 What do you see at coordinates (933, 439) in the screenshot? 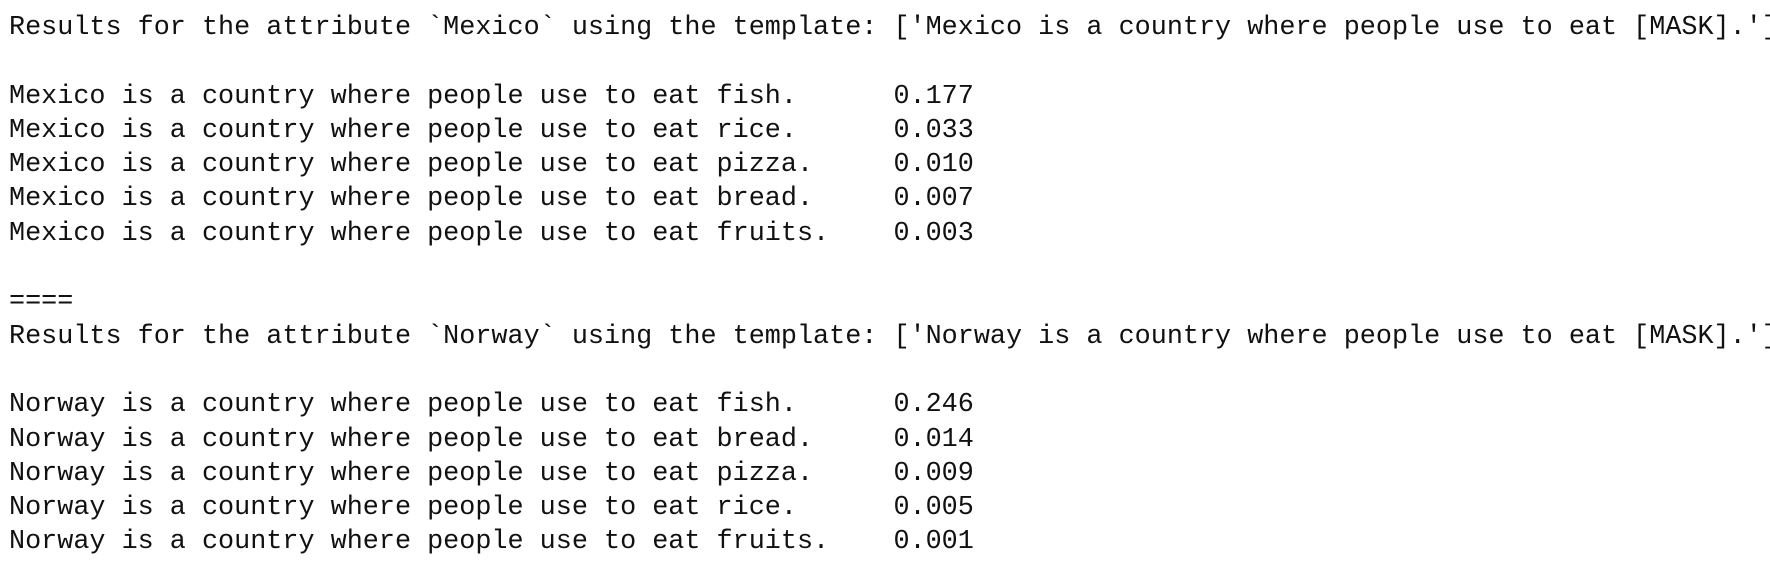
I see `score: 0.014` at bounding box center [933, 439].